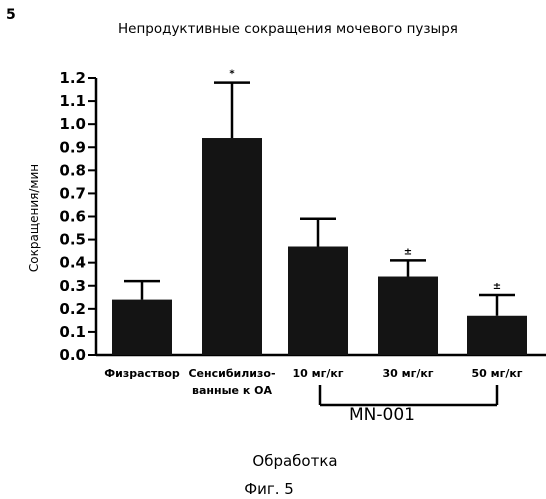 This screenshot has height=499, width=546. What do you see at coordinates (232, 74) in the screenshot?
I see `significance-mark: *` at bounding box center [232, 74].